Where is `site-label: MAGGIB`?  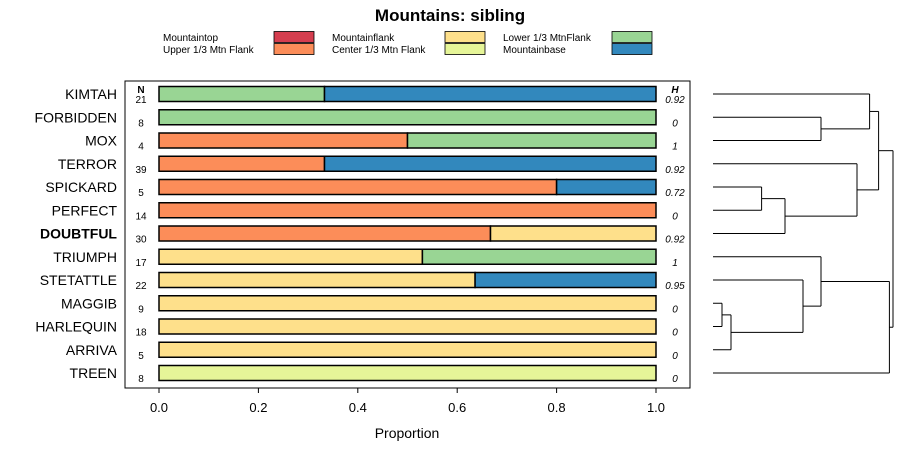
site-label: MAGGIB is located at coordinates (89, 303).